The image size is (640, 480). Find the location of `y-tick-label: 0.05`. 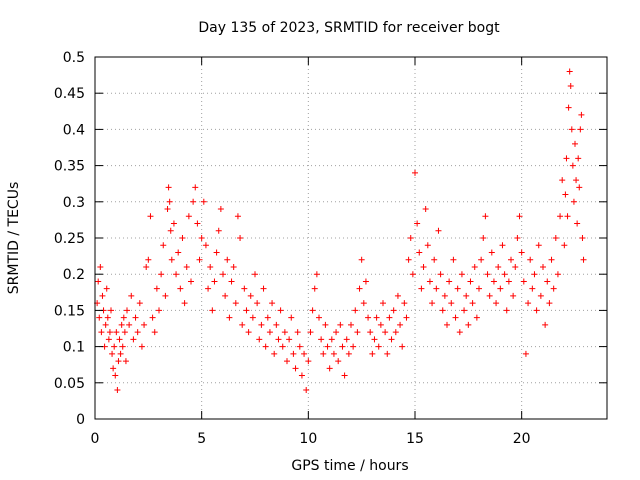

y-tick-label: 0.05 is located at coordinates (69, 384).